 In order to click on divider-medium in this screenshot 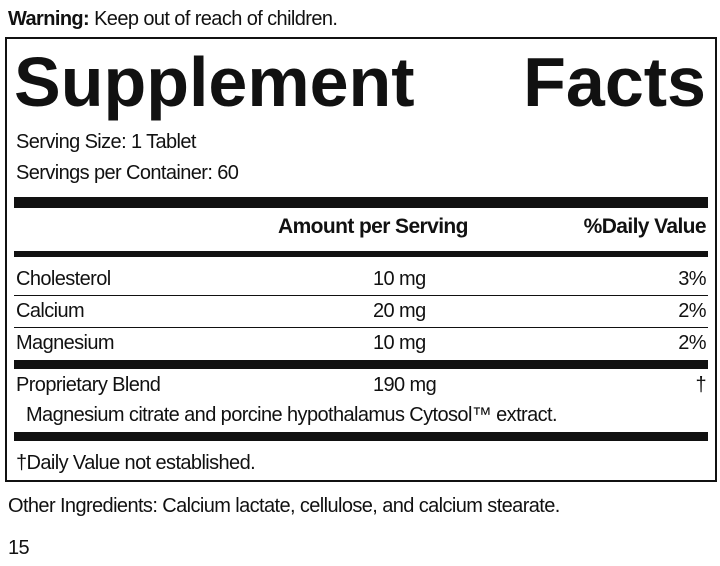, I will do `click(361, 254)`.